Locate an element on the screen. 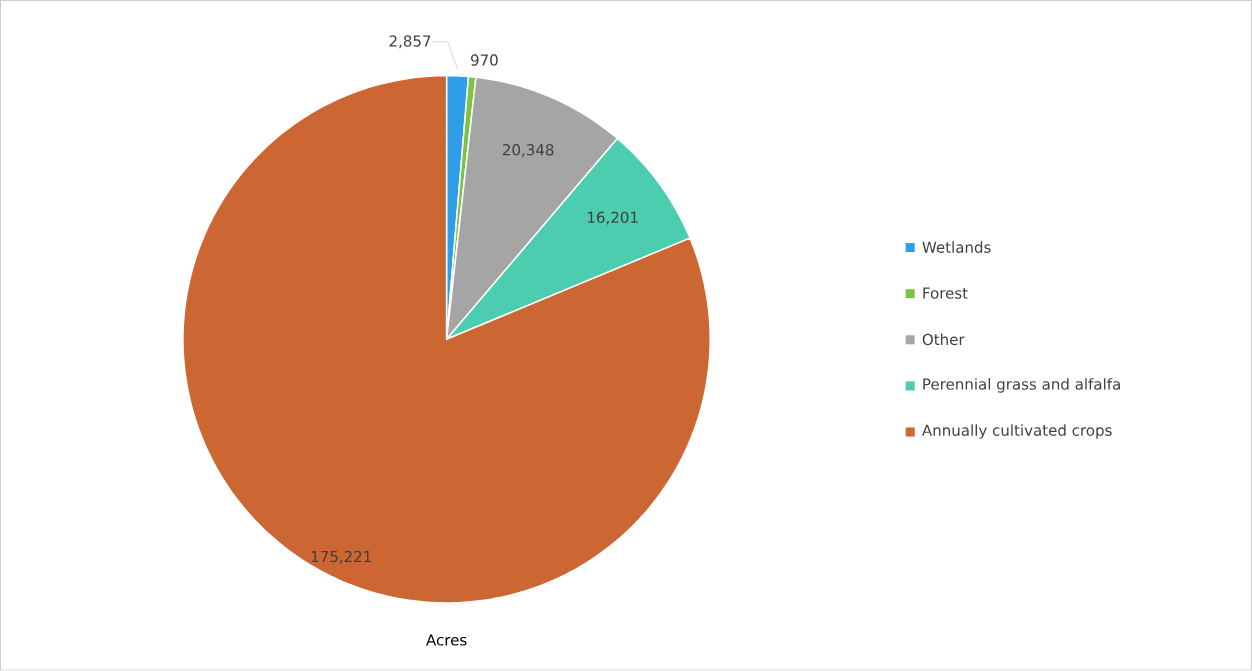 The height and width of the screenshot is (671, 1252). legend-label: Perennial grass and alfalfa is located at coordinates (1021, 385).